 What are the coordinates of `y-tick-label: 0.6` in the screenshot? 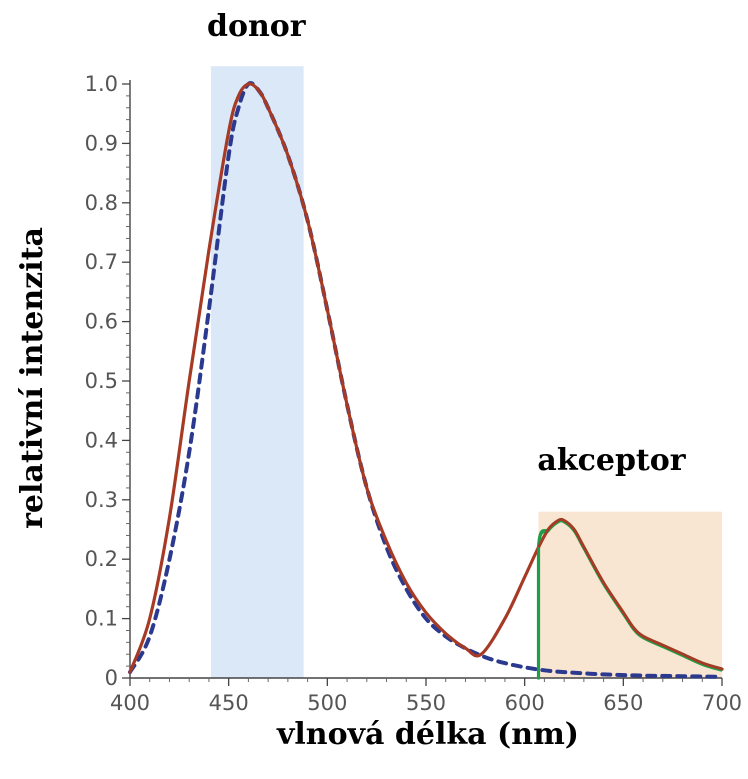 It's located at (101, 322).